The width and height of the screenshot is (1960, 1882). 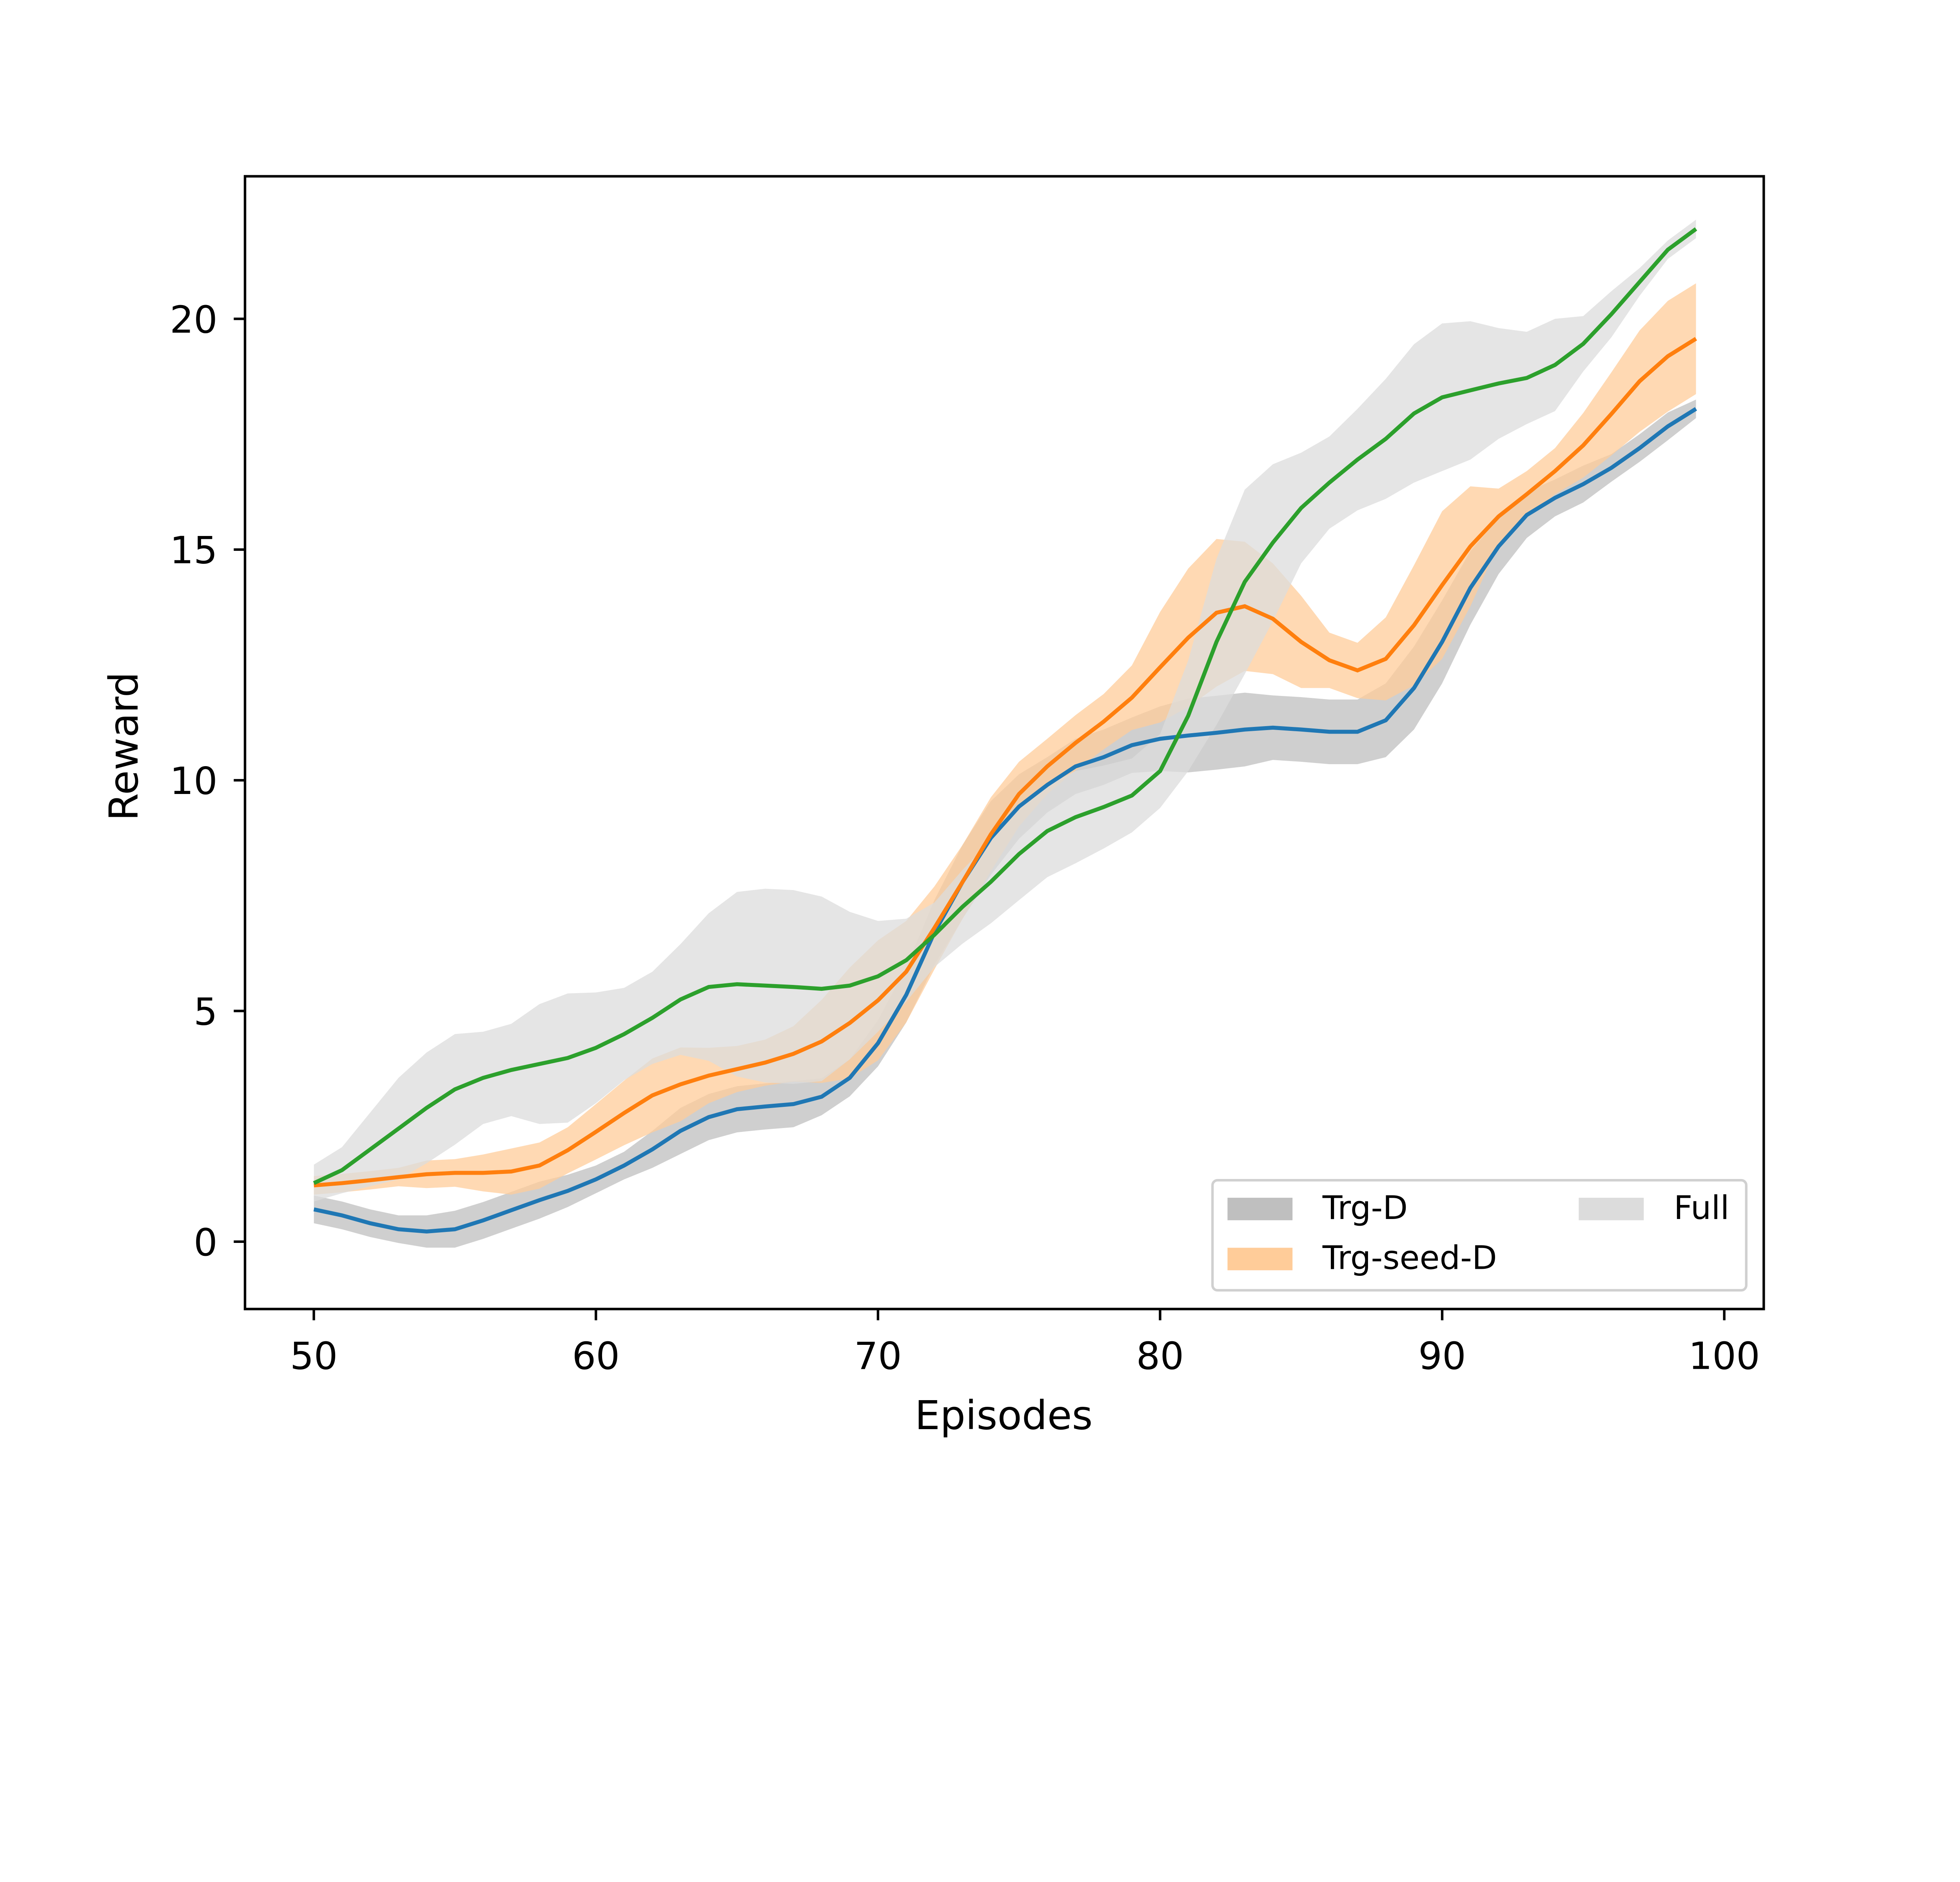 I want to click on y-axis: 0 5 10 15 20, so click(x=208, y=781).